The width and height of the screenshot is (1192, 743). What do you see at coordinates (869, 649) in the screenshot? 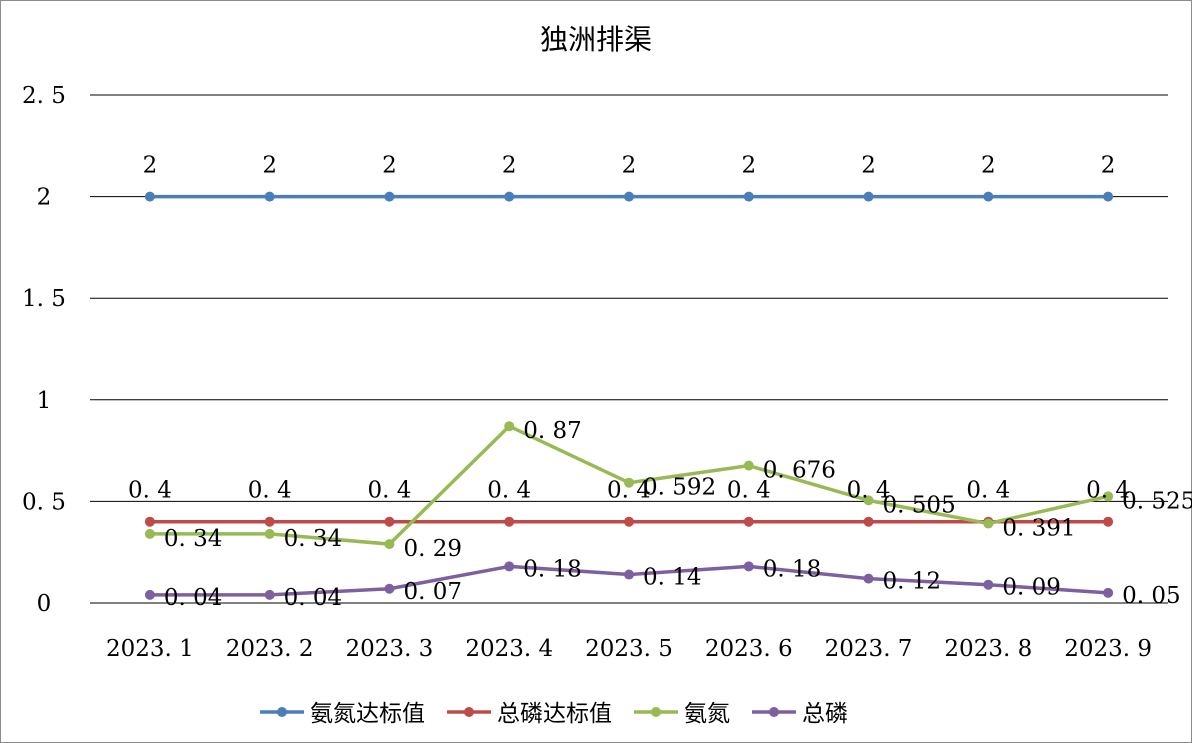
I see `x-tick-label: 2023. 7` at bounding box center [869, 649].